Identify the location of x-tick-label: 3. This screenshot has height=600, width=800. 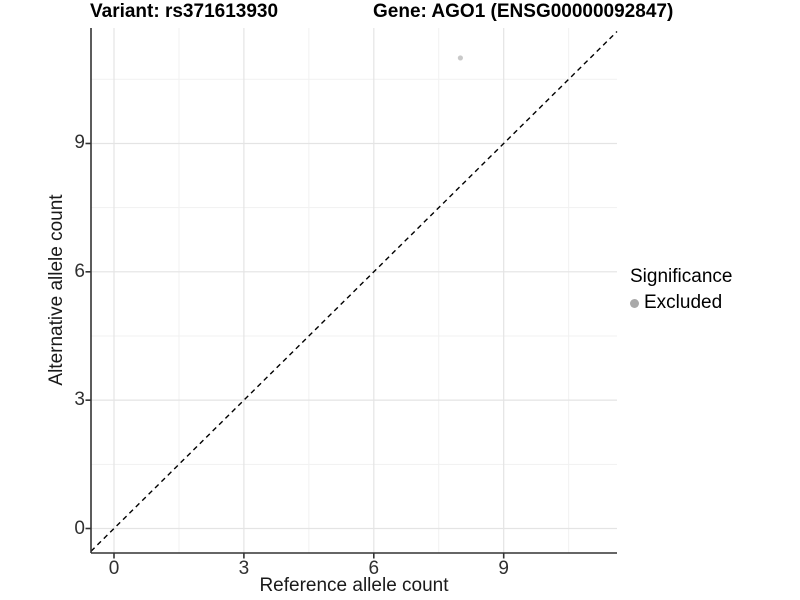
(244, 568).